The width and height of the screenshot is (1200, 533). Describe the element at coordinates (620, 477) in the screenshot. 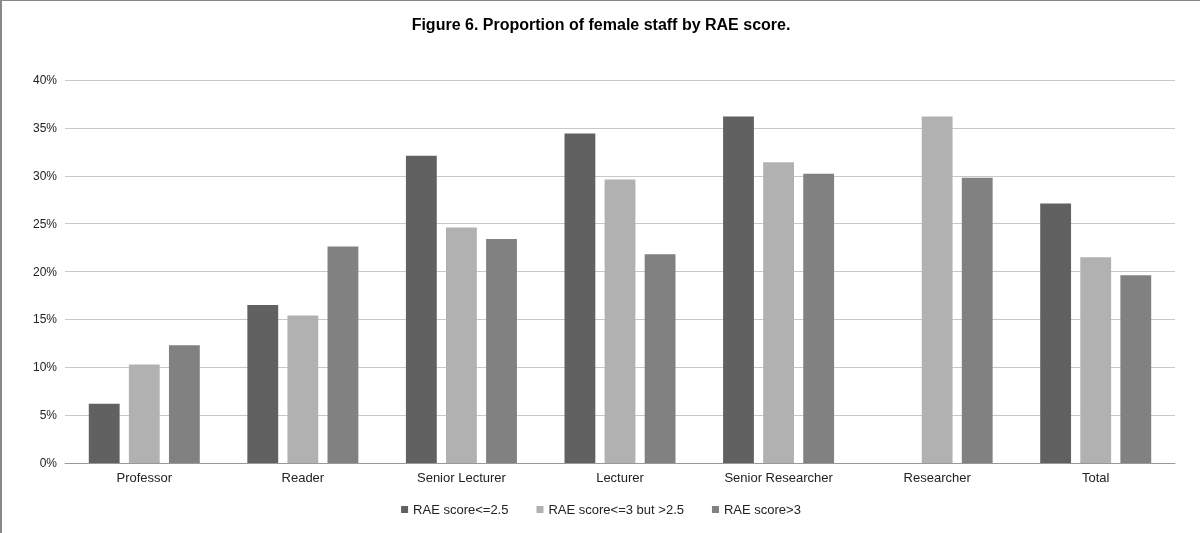

I see `x-tick-label: Lecturer` at that location.